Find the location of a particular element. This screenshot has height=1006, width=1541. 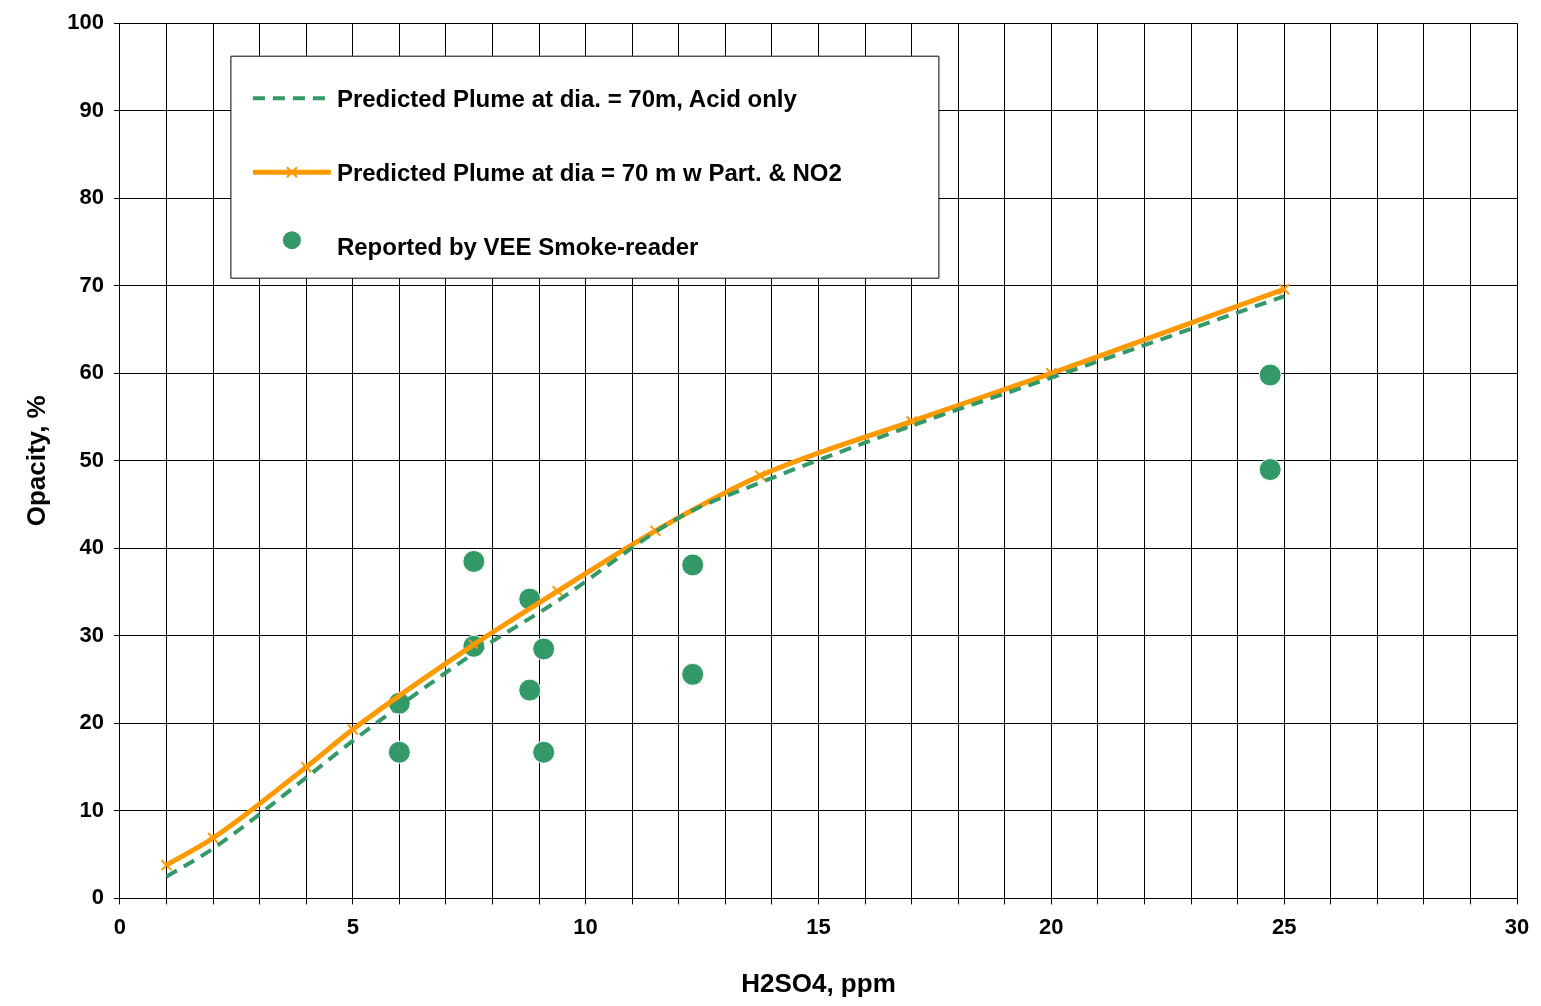

x-tick-label: 15 is located at coordinates (818, 926).